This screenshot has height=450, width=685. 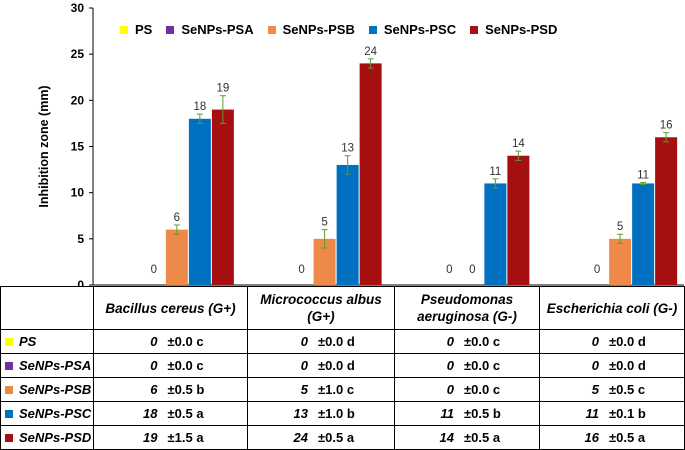 I want to click on table-column-header: Bacillus cereus (G+), so click(x=170, y=308).